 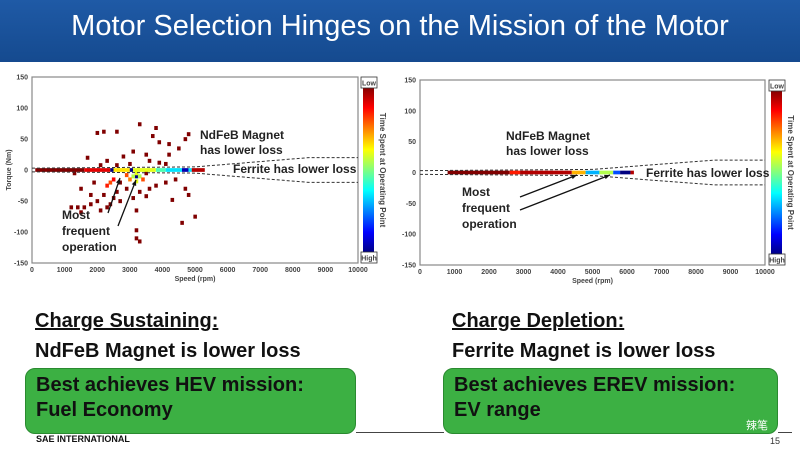 What do you see at coordinates (595, 385) in the screenshot?
I see `right-box-line1: Best achieves EREV mission:` at bounding box center [595, 385].